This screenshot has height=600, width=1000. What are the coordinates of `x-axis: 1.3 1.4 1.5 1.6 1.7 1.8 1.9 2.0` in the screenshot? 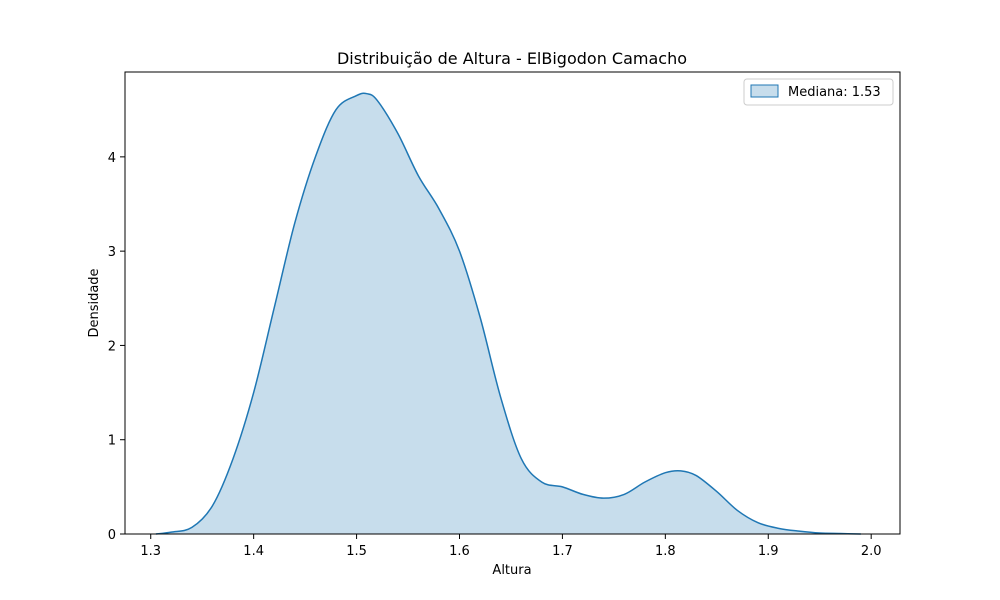 It's located at (511, 546).